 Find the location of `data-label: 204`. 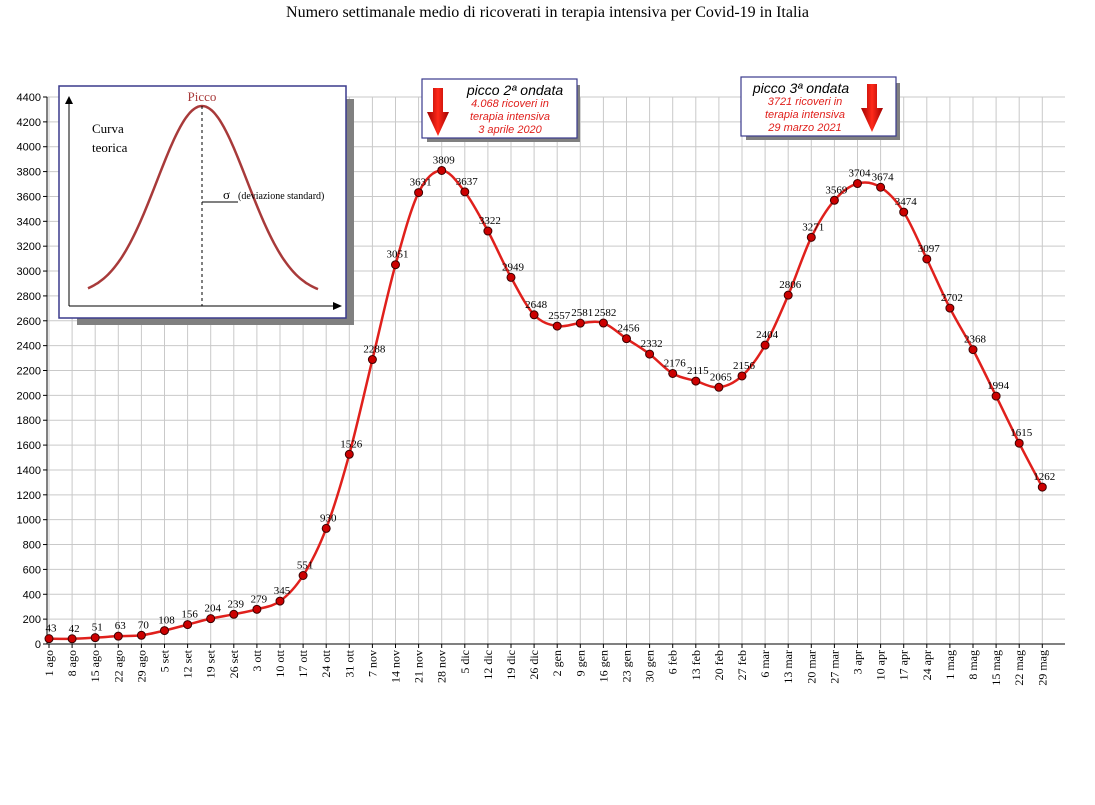

data-label: 204 is located at coordinates (212, 609).